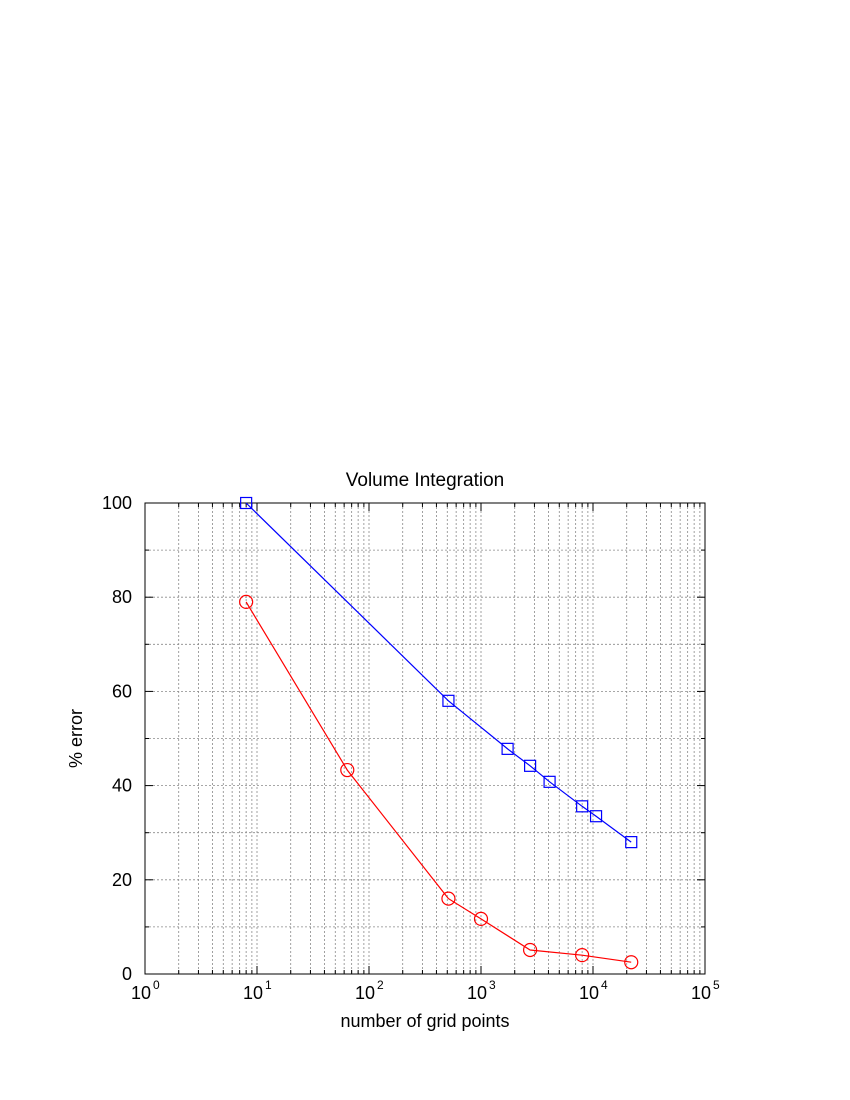  What do you see at coordinates (76, 738) in the screenshot?
I see `y-axis-label: % error` at bounding box center [76, 738].